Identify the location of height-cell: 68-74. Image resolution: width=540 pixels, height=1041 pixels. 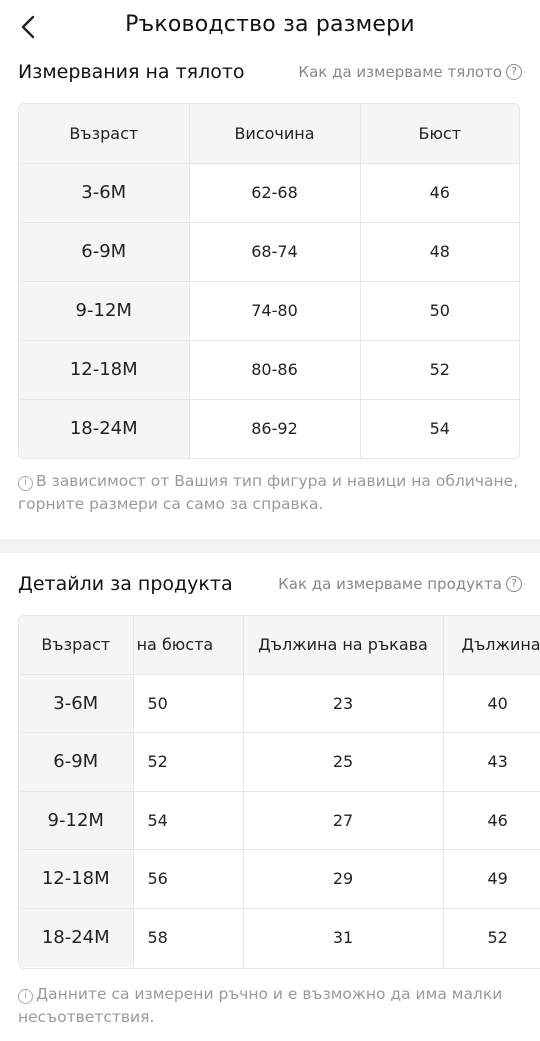
(275, 252).